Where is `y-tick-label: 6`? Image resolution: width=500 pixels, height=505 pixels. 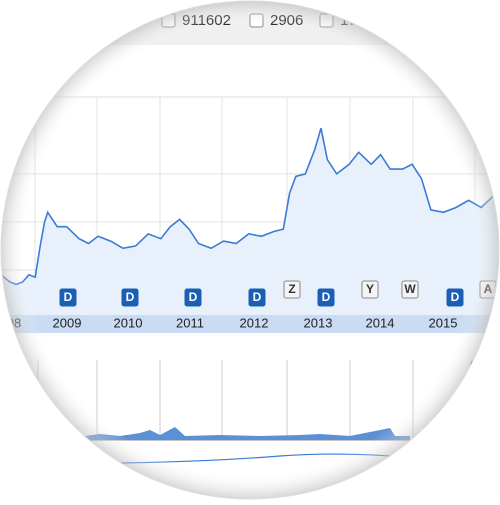
y-tick-label: 6 is located at coordinates (491, 164).